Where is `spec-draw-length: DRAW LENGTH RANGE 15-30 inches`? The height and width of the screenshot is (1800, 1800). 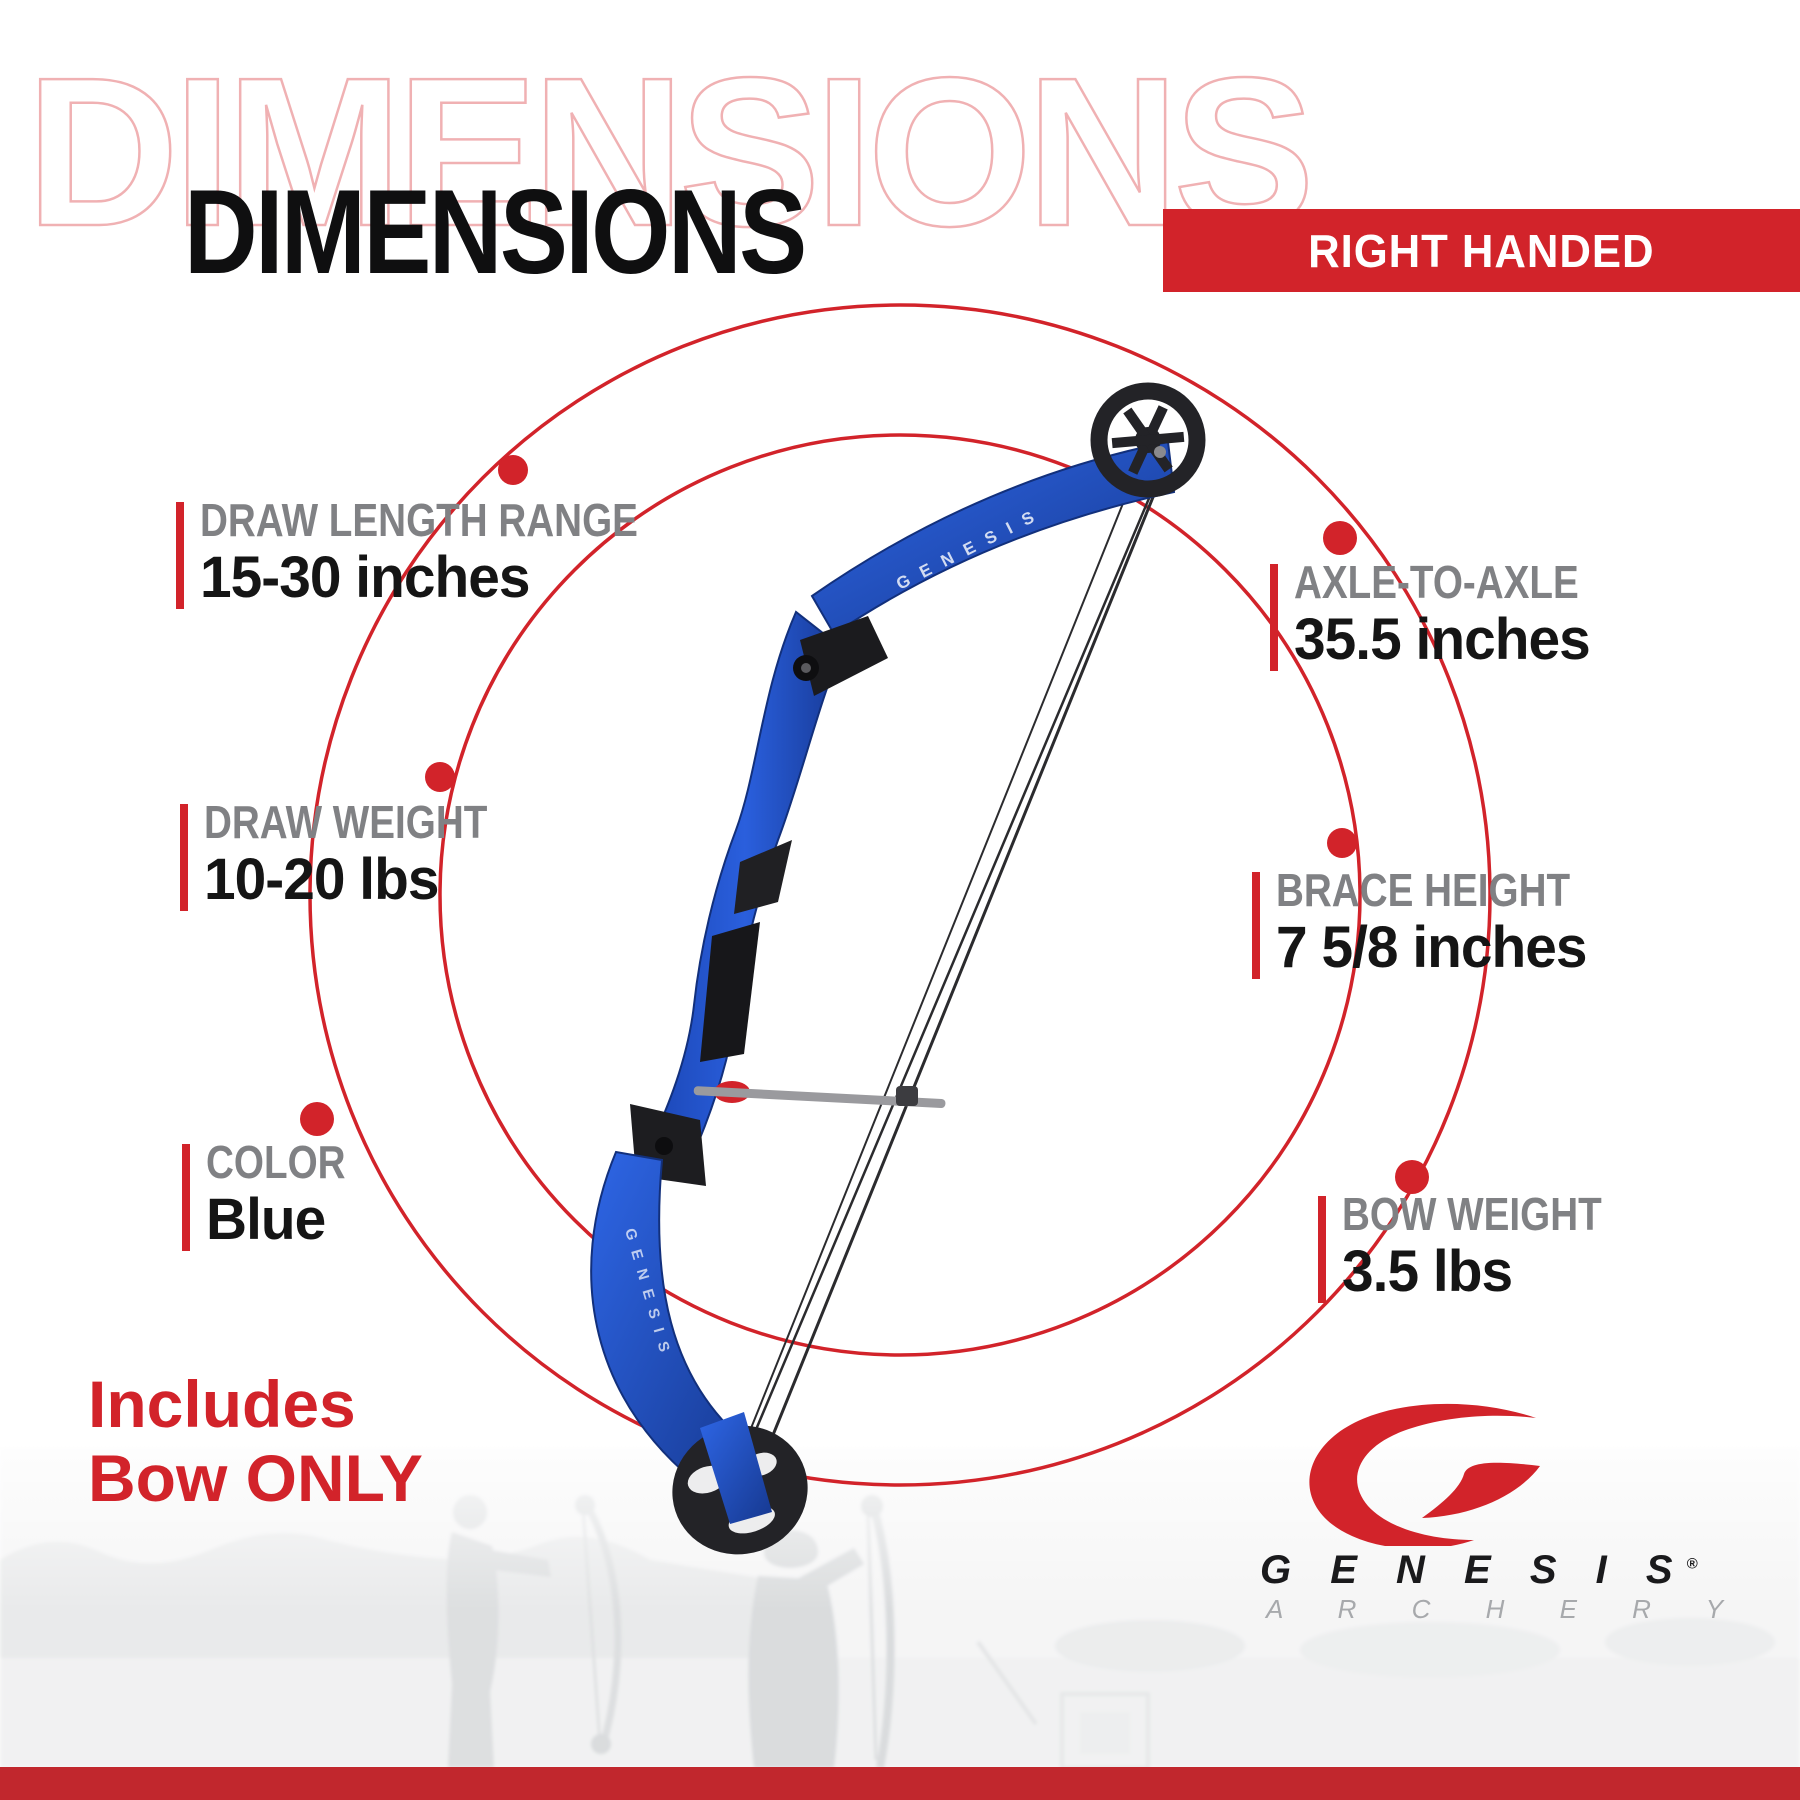 spec-draw-length: DRAW LENGTH RANGE 15-30 inches is located at coordinates (448, 552).